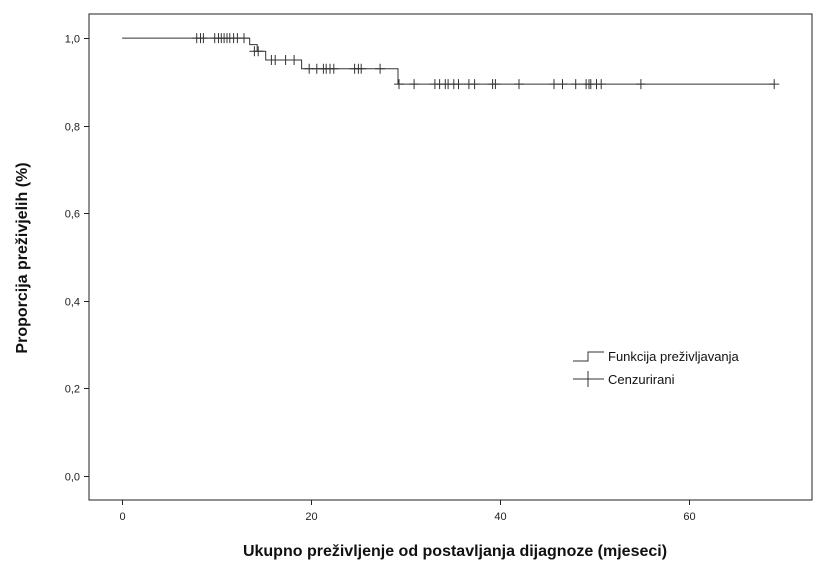 Image resolution: width=813 pixels, height=570 pixels. I want to click on legend-step-icon, so click(588, 356).